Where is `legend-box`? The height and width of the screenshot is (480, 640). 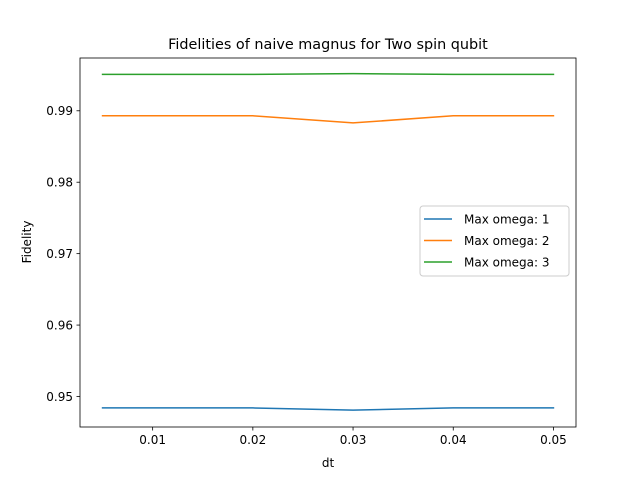 legend-box is located at coordinates (494, 241).